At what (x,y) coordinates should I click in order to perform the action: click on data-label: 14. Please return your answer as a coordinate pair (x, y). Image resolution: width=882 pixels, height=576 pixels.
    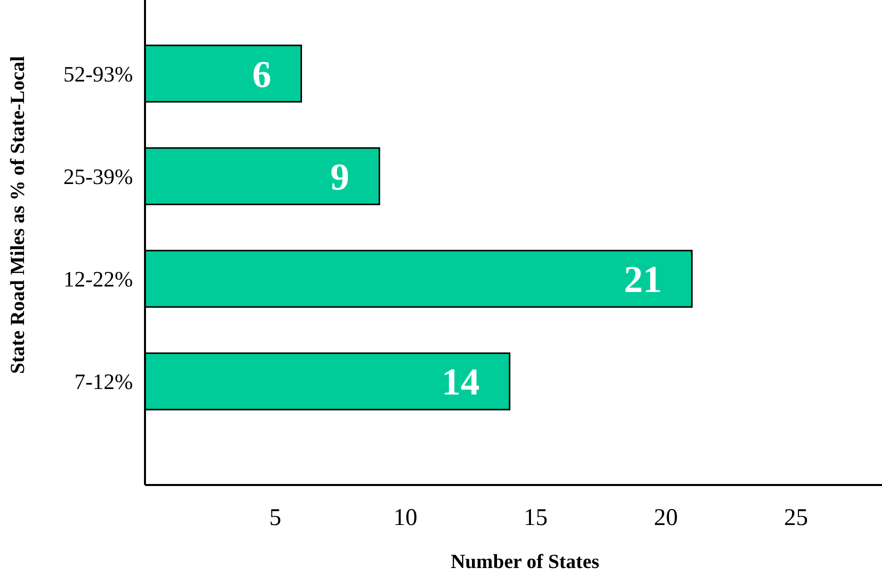
    Looking at the image, I should click on (461, 383).